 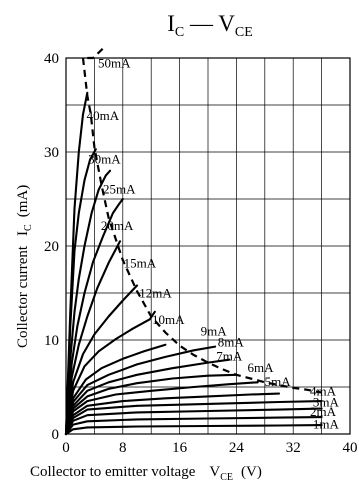 What do you see at coordinates (140, 263) in the screenshot?
I see `series-label-15mA: 15mA` at bounding box center [140, 263].